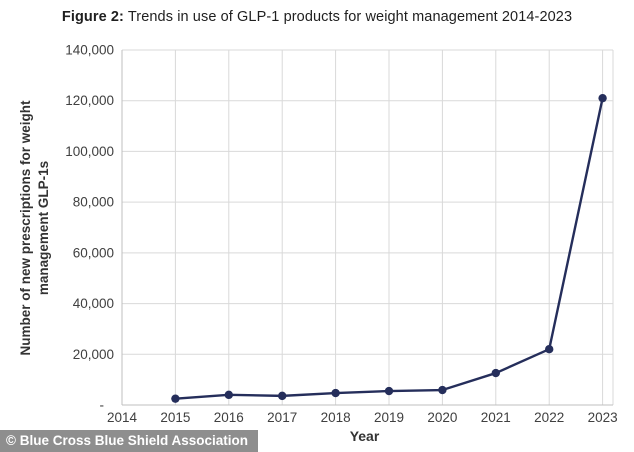 The width and height of the screenshot is (634, 452). What do you see at coordinates (442, 417) in the screenshot?
I see `x-tick-label-2020: 2020` at bounding box center [442, 417].